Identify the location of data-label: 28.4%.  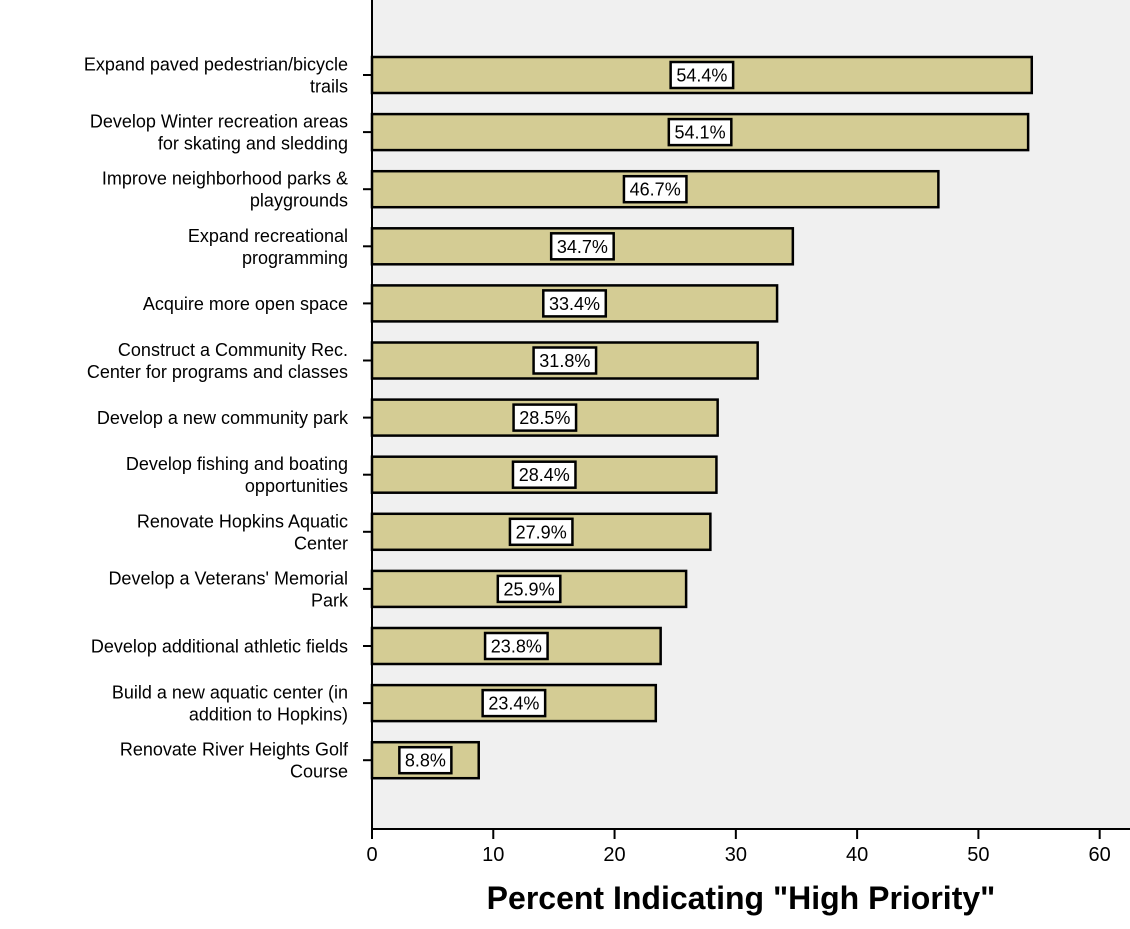
(544, 475).